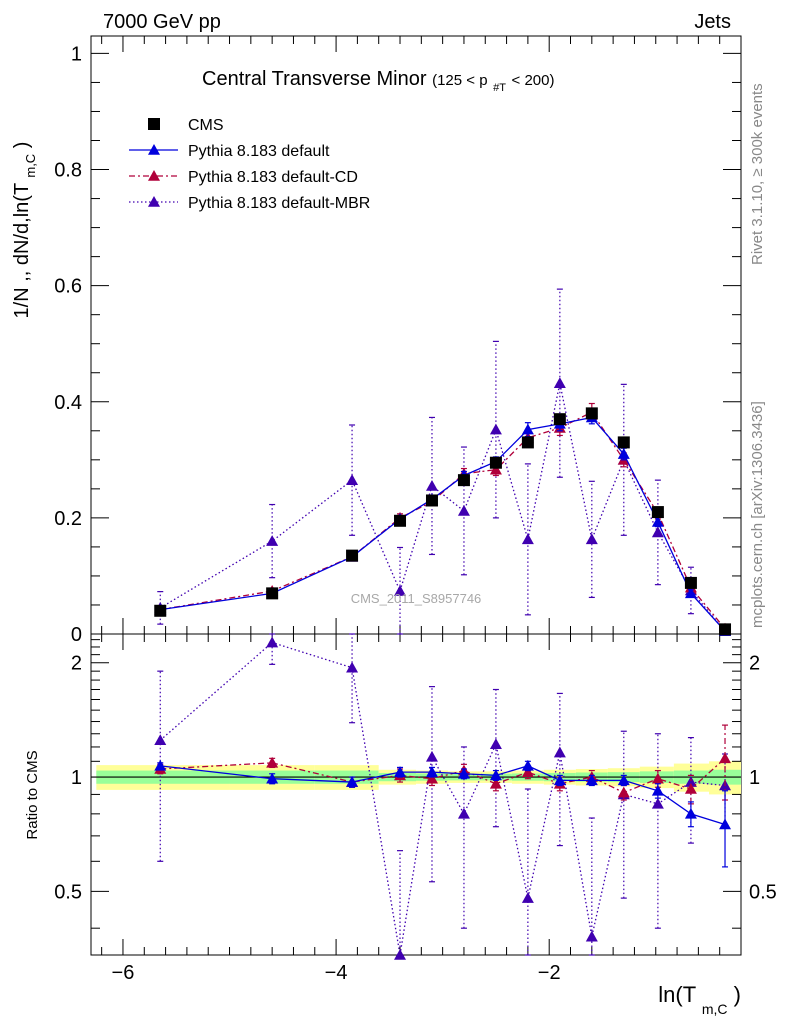  I want to click on mcplots-label: mcplots.cern.ch [arXiv:1306.3436], so click(757, 514).